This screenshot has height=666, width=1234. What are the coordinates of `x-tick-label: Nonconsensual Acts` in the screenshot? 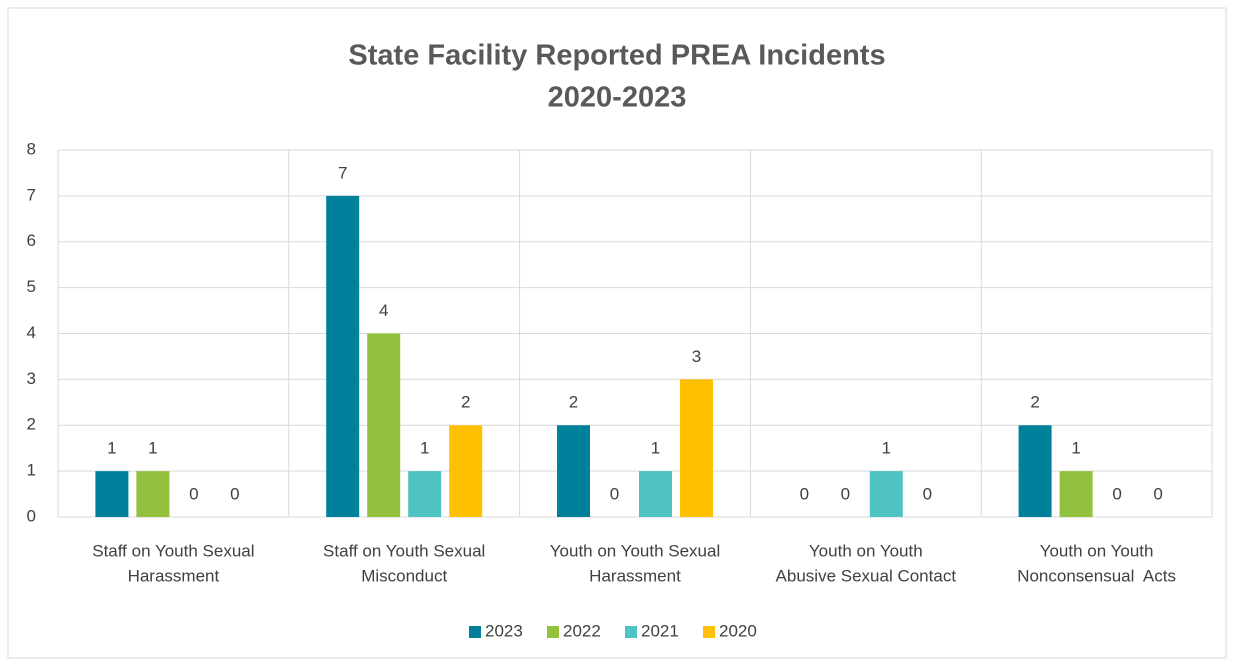 It's located at (1096, 575).